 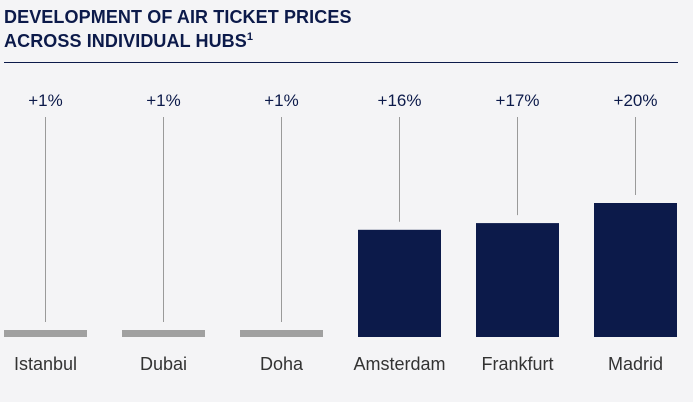 What do you see at coordinates (45, 333) in the screenshot?
I see `bar-istanbul` at bounding box center [45, 333].